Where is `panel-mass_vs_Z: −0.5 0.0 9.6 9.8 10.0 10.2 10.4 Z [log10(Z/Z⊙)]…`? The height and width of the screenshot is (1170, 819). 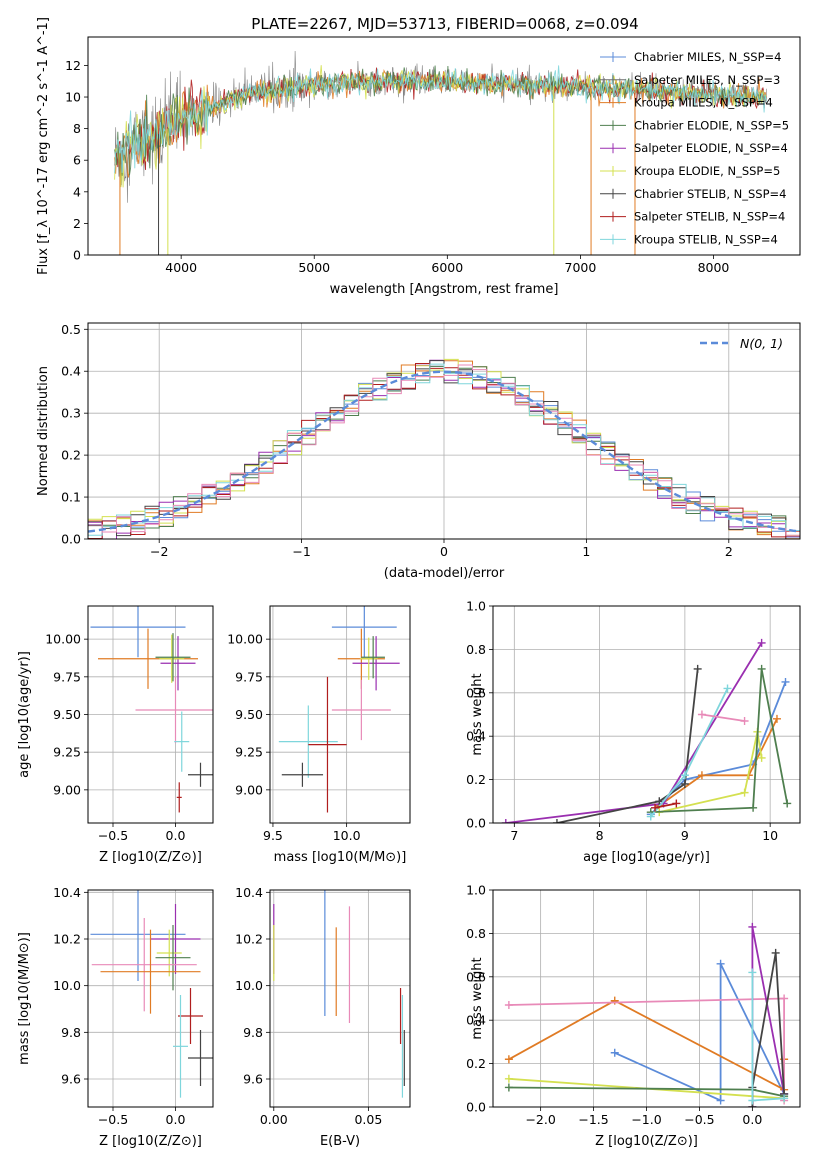 panel-mass_vs_Z: −0.5 0.0 9.6 9.8 10.0 10.2 10.4 Z [log10(Z/Z⊙)]… is located at coordinates (115, 1017).